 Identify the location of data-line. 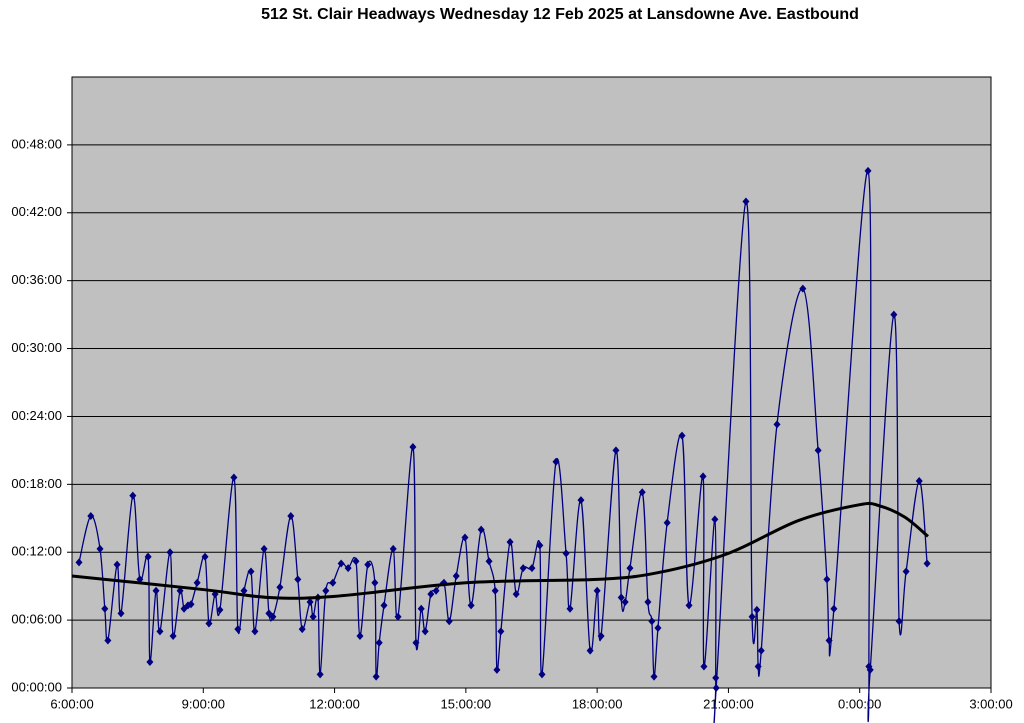
(500, 550).